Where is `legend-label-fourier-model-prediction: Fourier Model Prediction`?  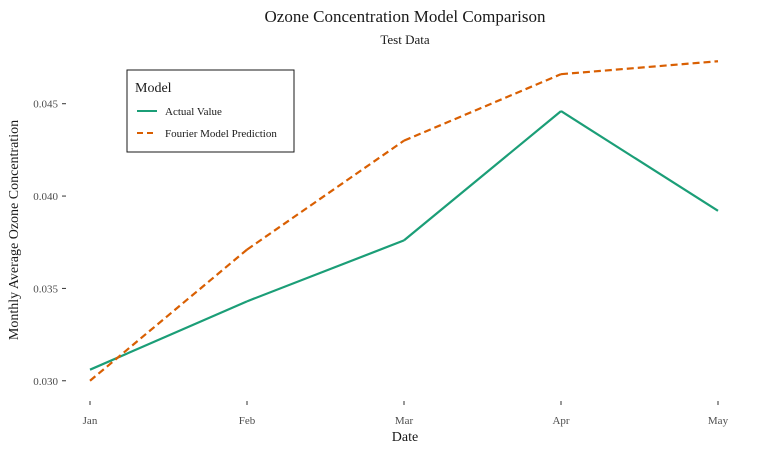 legend-label-fourier-model-prediction: Fourier Model Prediction is located at coordinates (221, 134).